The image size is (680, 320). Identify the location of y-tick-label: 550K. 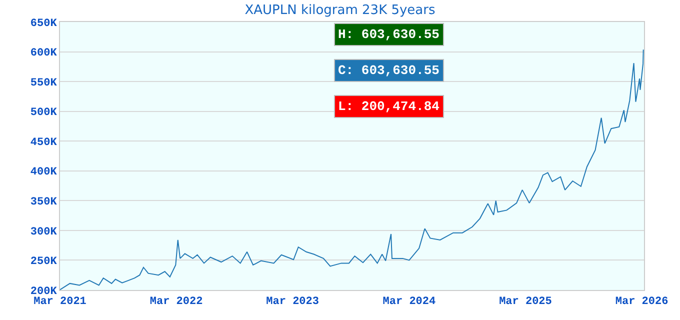
(44, 83).